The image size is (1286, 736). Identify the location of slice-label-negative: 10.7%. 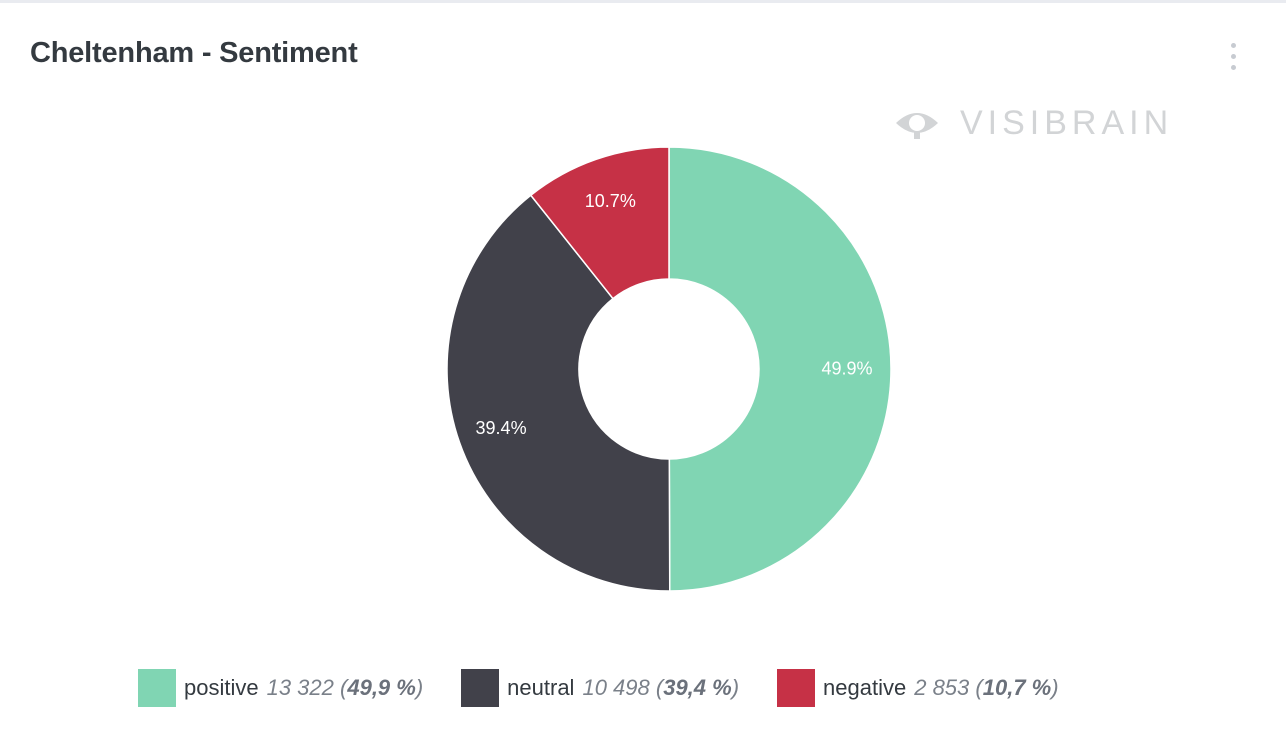
(610, 201).